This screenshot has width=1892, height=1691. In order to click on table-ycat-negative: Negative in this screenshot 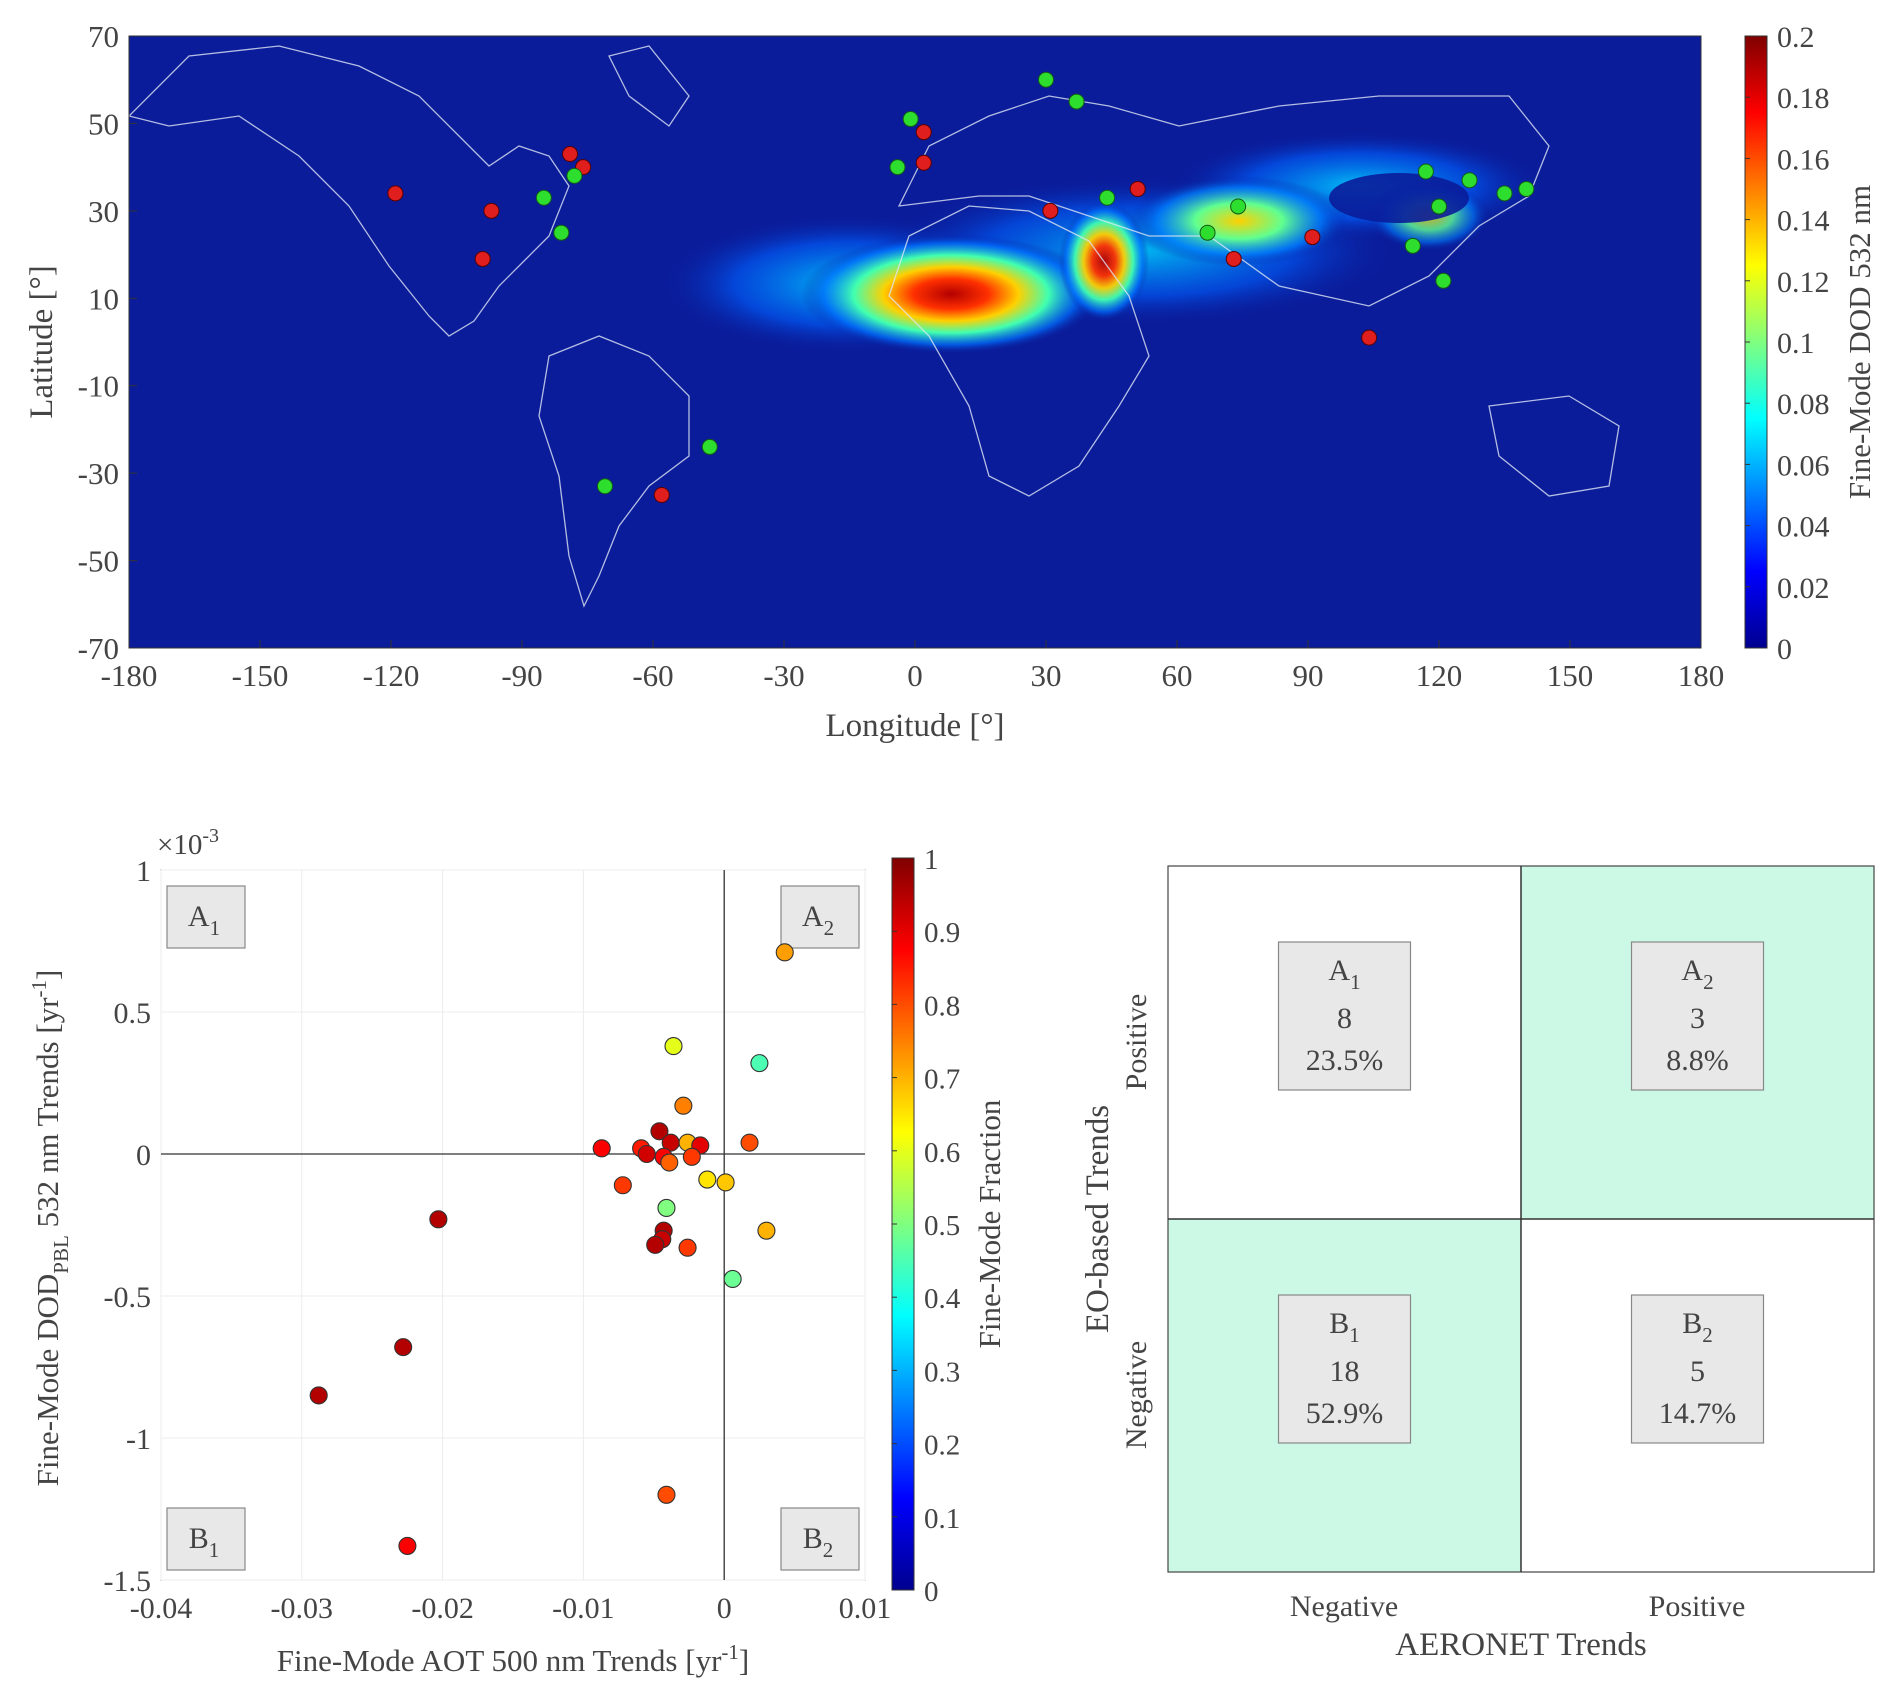, I will do `click(1136, 1395)`.